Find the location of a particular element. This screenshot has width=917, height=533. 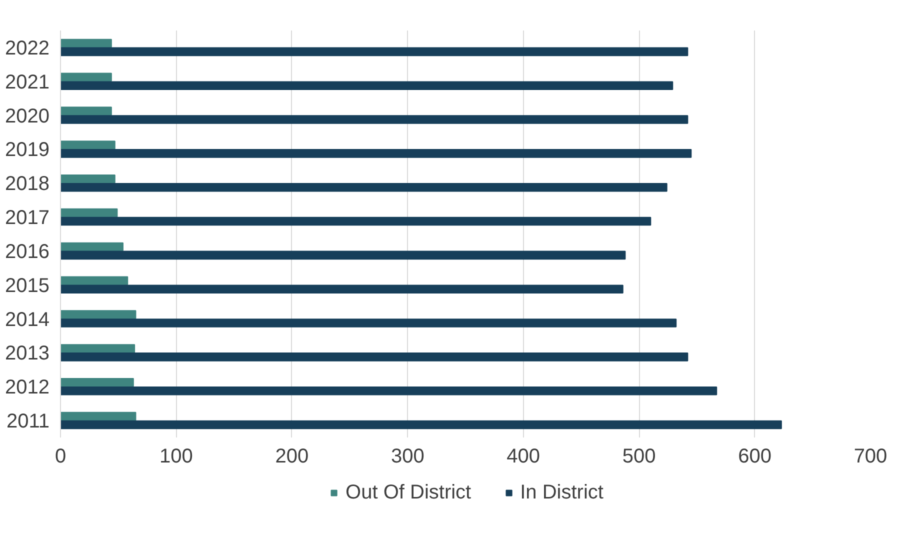

x-tick-label: 100 is located at coordinates (176, 457).